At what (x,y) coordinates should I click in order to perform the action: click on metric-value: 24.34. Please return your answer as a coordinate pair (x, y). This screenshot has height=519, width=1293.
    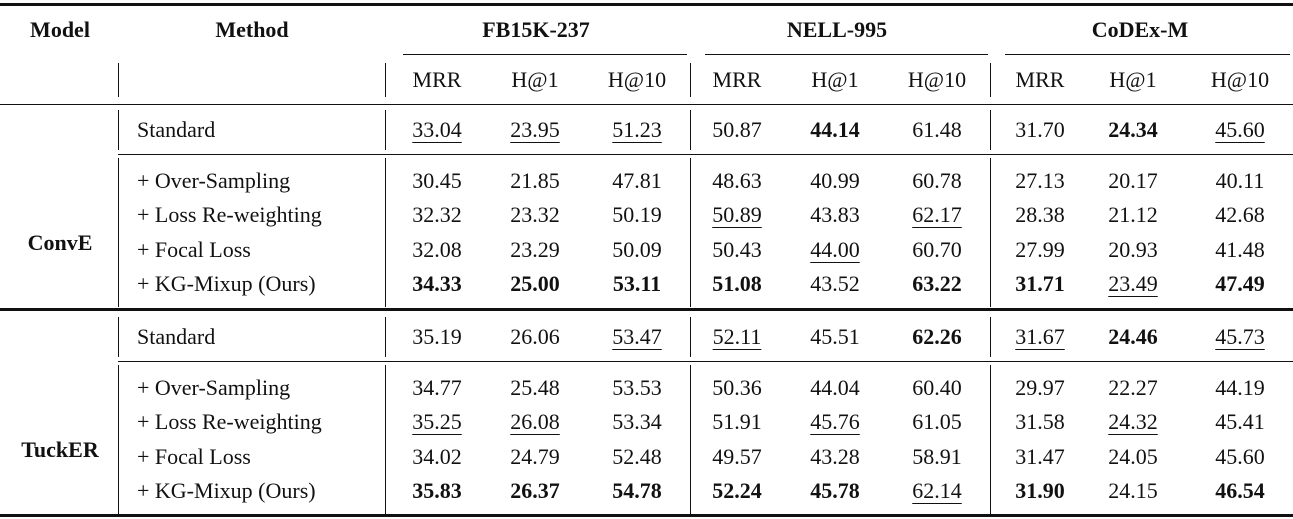
    Looking at the image, I should click on (1133, 129).